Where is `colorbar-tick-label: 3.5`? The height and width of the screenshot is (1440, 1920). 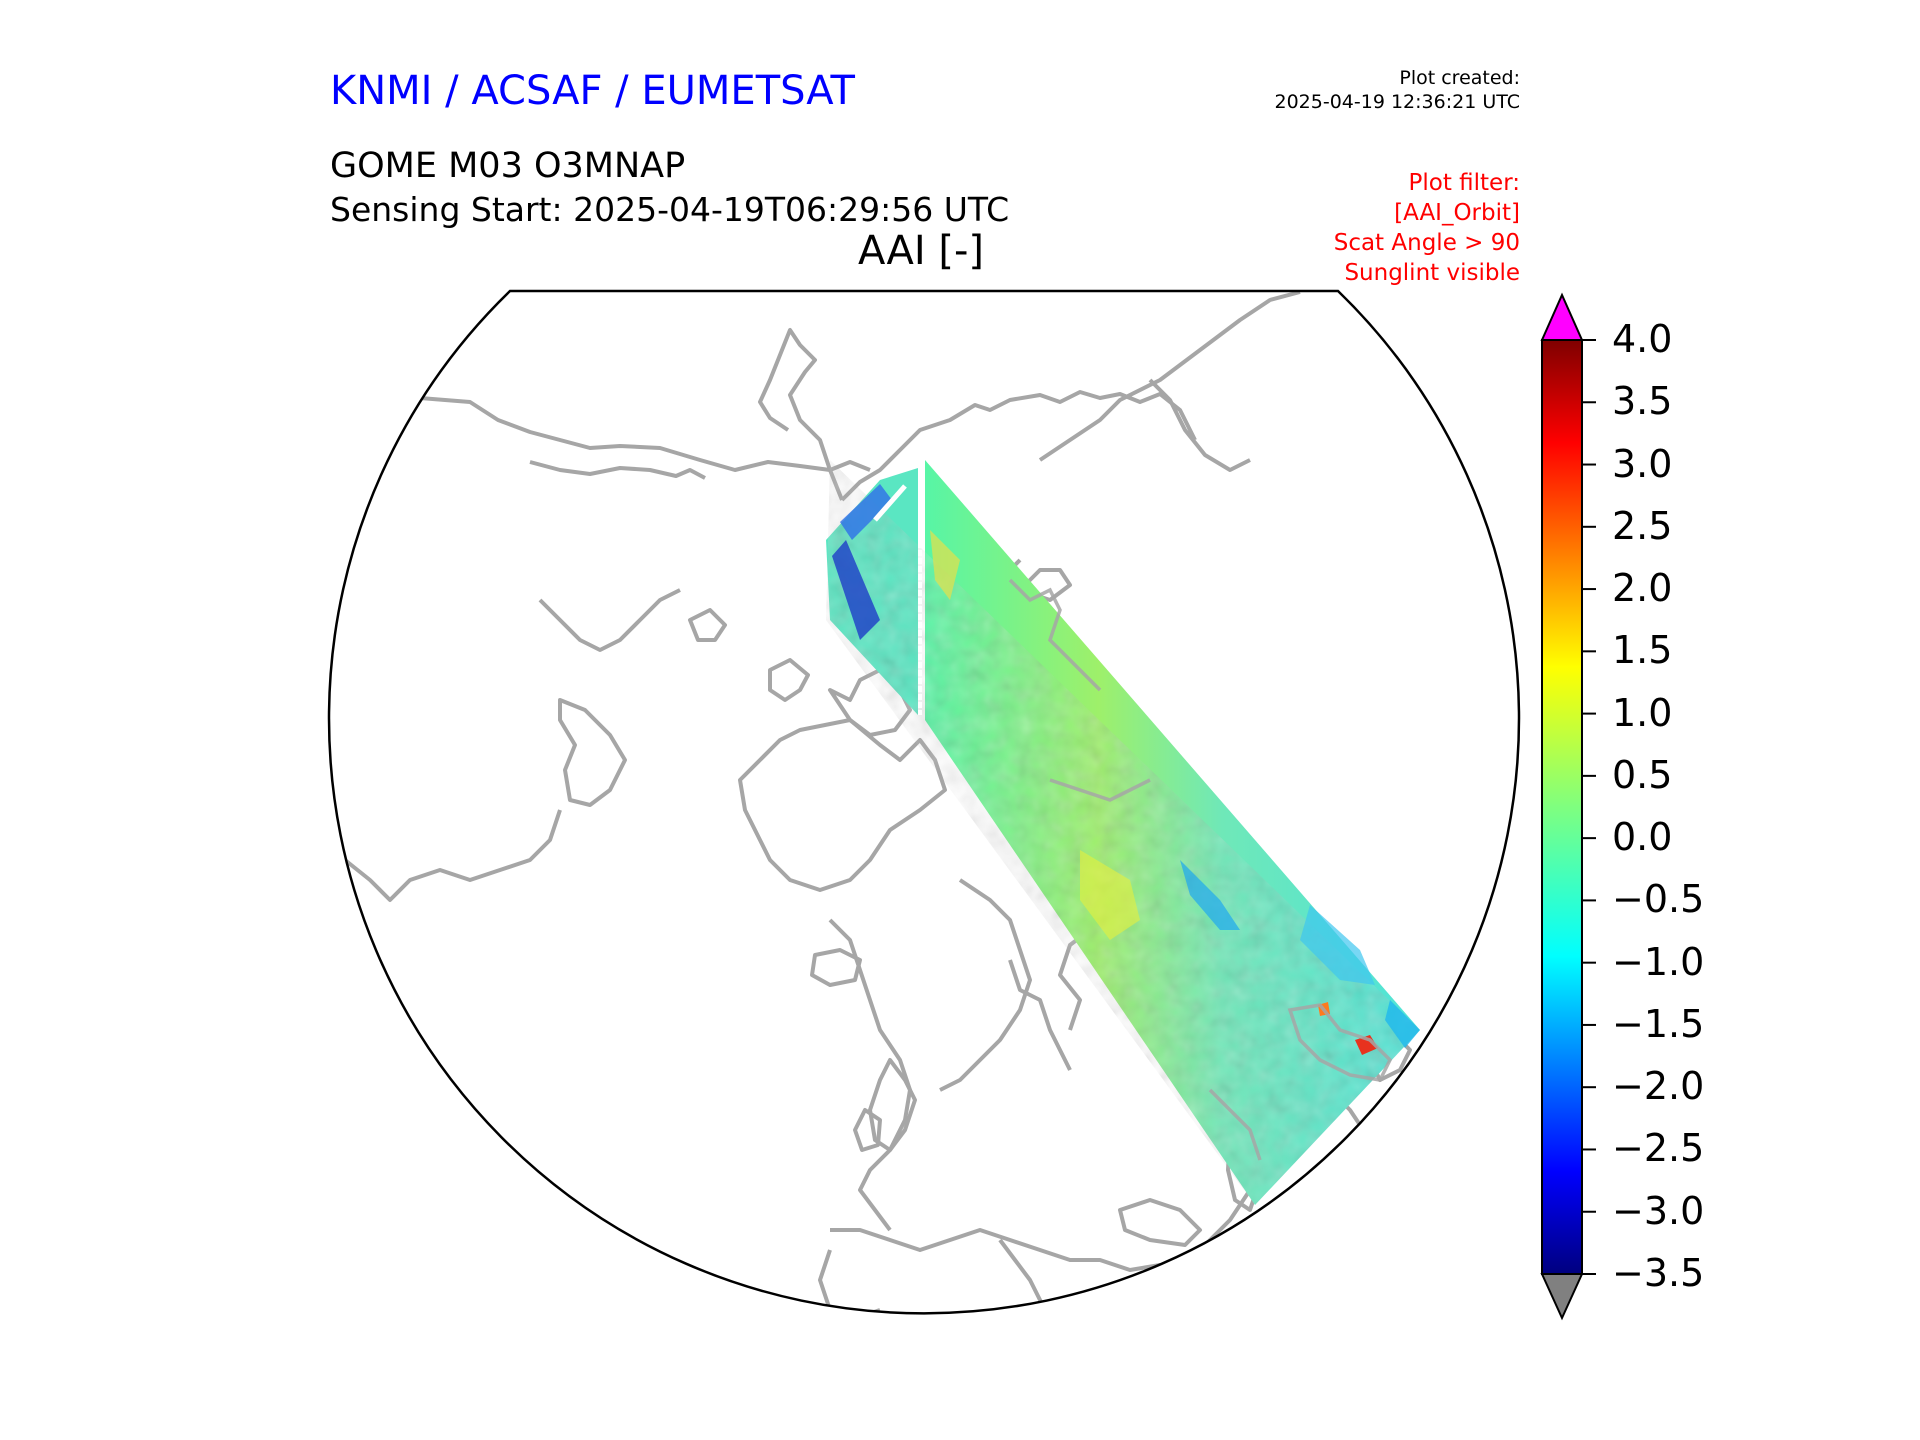 colorbar-tick-label: 3.5 is located at coordinates (1642, 401).